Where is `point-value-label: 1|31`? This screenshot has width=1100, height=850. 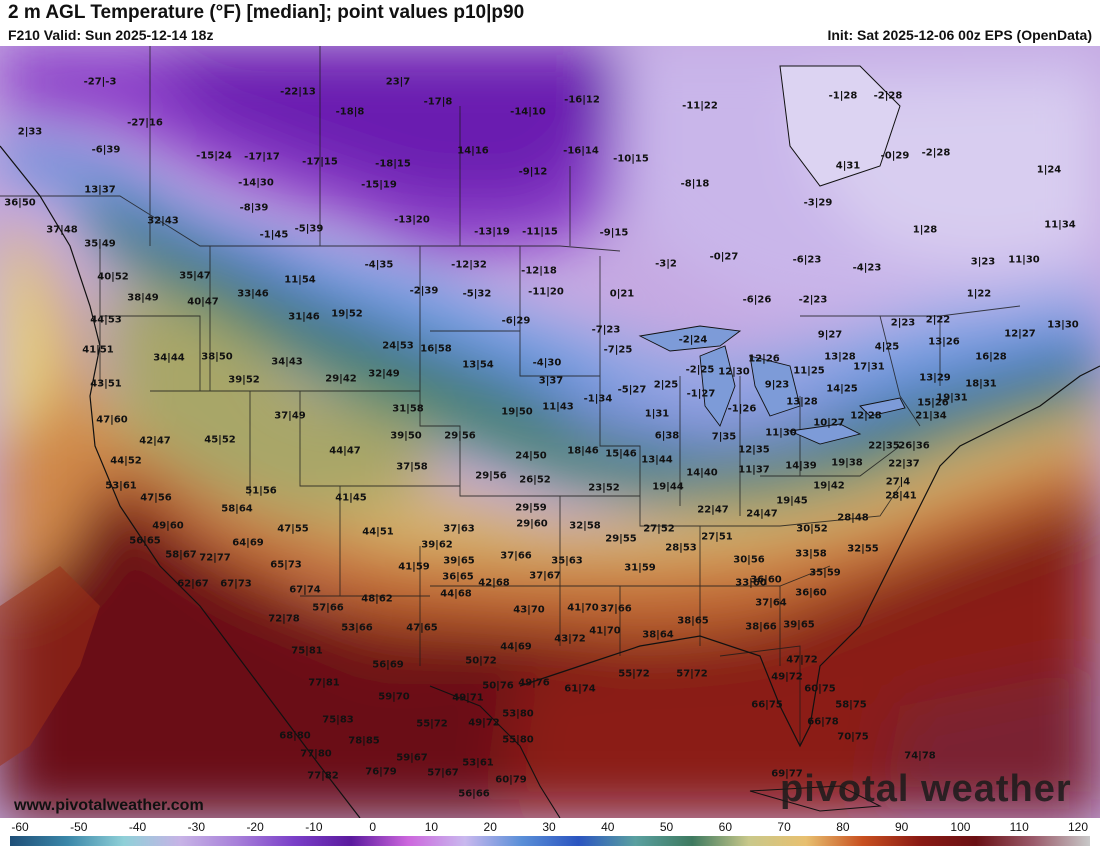 point-value-label: 1|31 is located at coordinates (657, 414).